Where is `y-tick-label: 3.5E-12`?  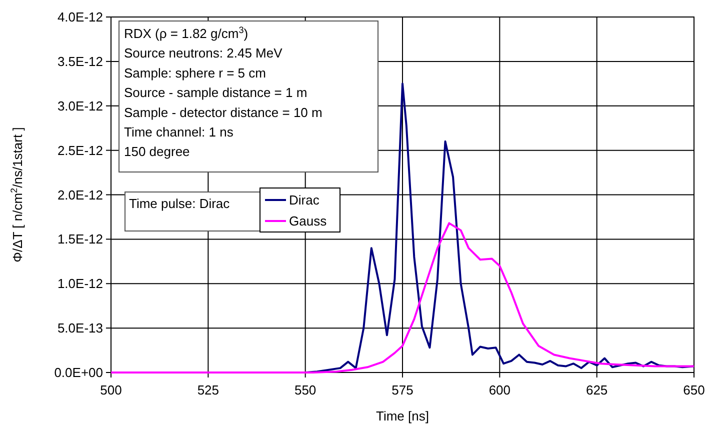 y-tick-label: 3.5E-12 is located at coordinates (80, 61).